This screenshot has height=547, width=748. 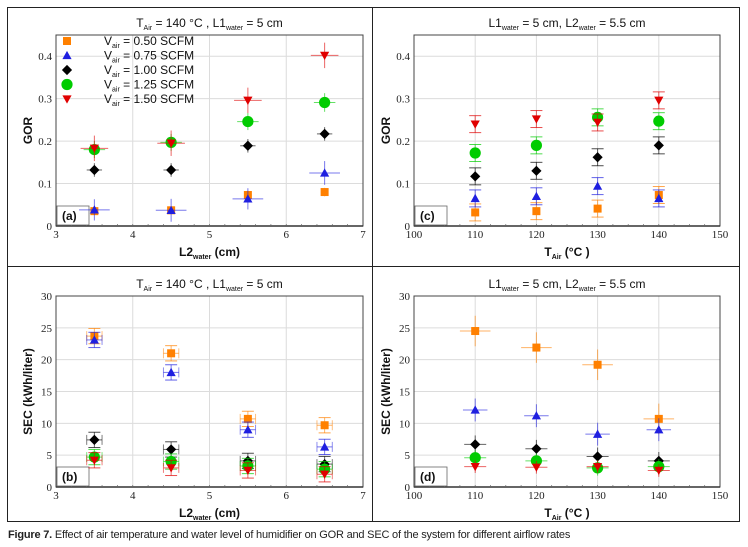 I want to click on legend-item: Vair = 0.75 SCFM, so click(x=128, y=57).